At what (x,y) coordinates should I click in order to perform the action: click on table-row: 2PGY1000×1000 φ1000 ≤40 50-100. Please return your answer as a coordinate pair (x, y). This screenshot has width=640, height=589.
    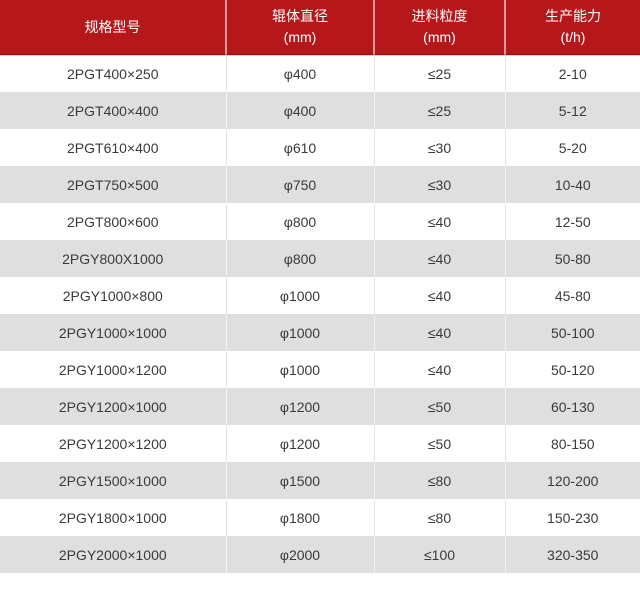
    Looking at the image, I should click on (320, 332).